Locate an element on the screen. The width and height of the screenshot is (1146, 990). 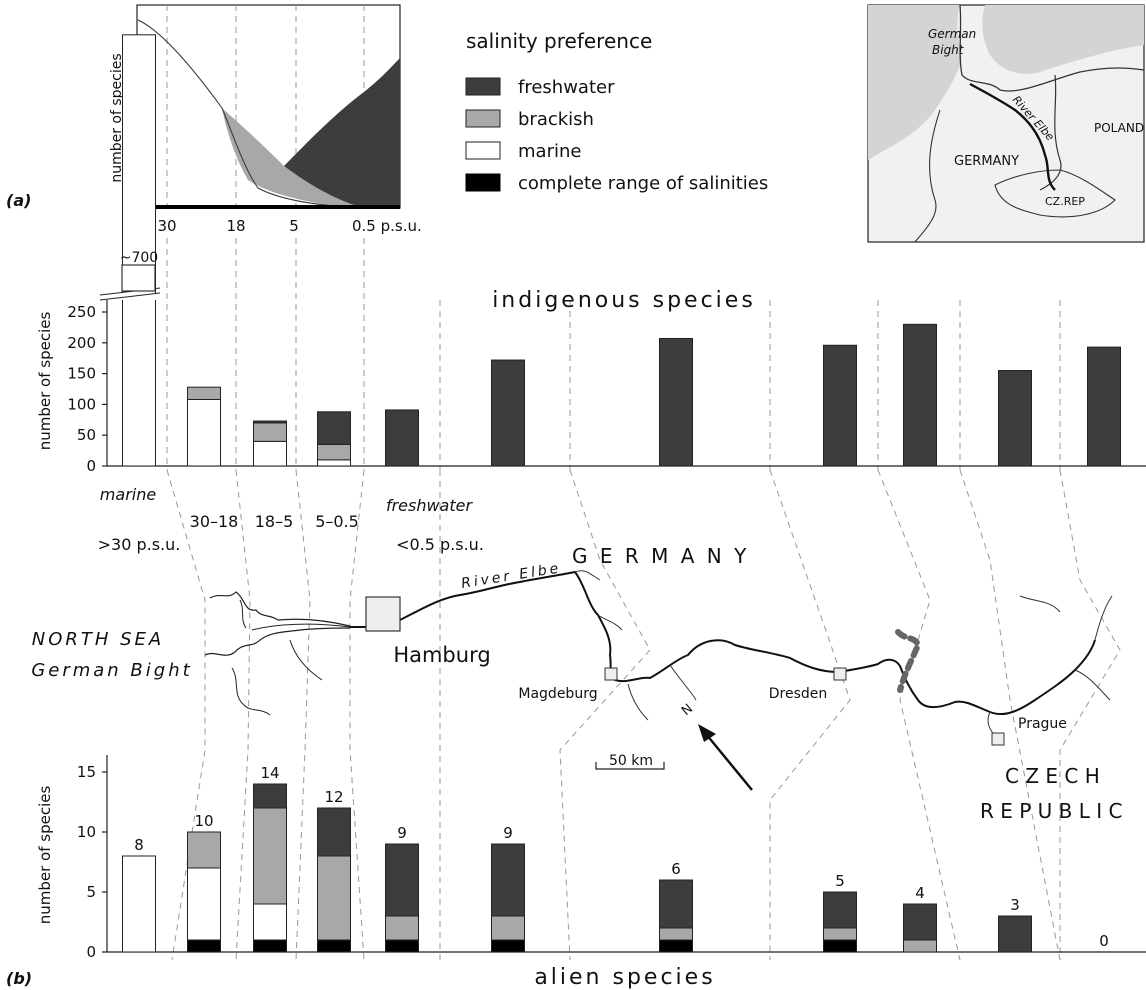
alien-total-label: 3 is located at coordinates (1015, 905).